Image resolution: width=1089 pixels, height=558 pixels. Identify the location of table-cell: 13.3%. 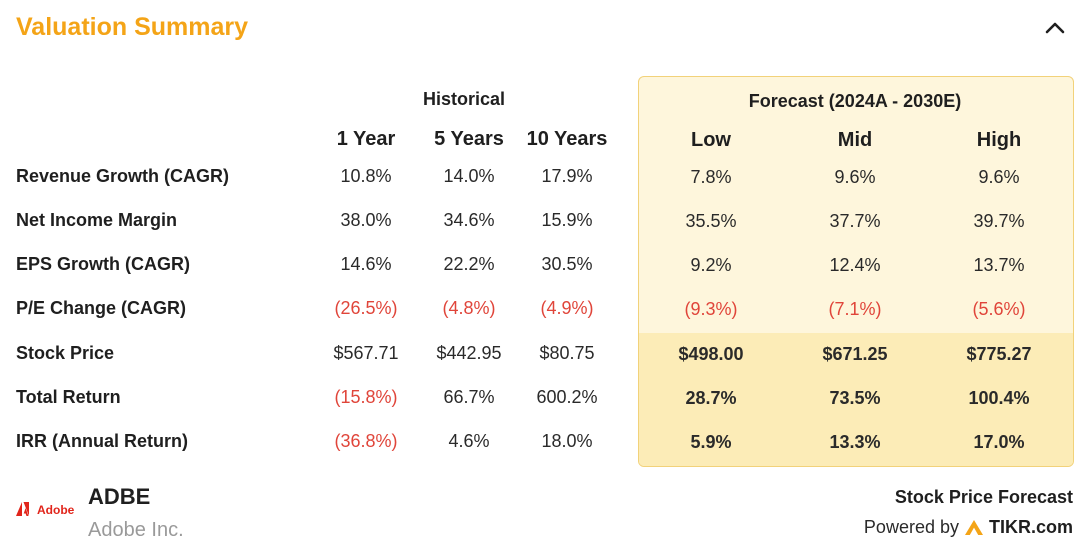
(855, 442).